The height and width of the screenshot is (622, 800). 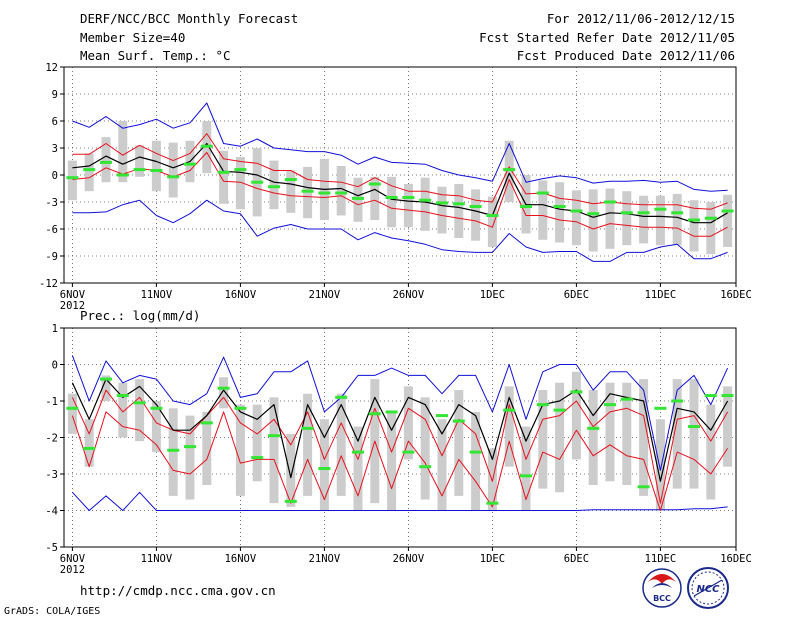 I want to click on bcc-logo: BCC, so click(x=662, y=588).